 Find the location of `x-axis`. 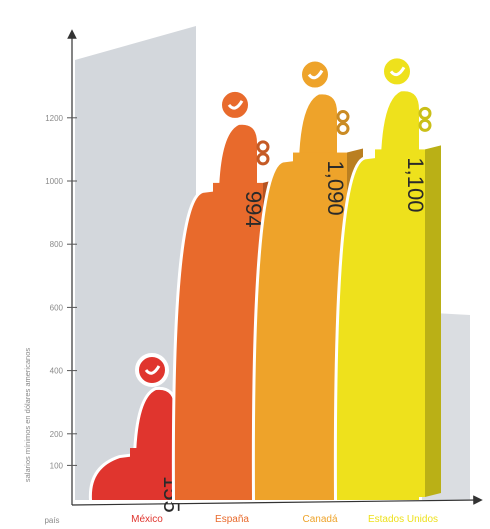

x-axis is located at coordinates (277, 500).